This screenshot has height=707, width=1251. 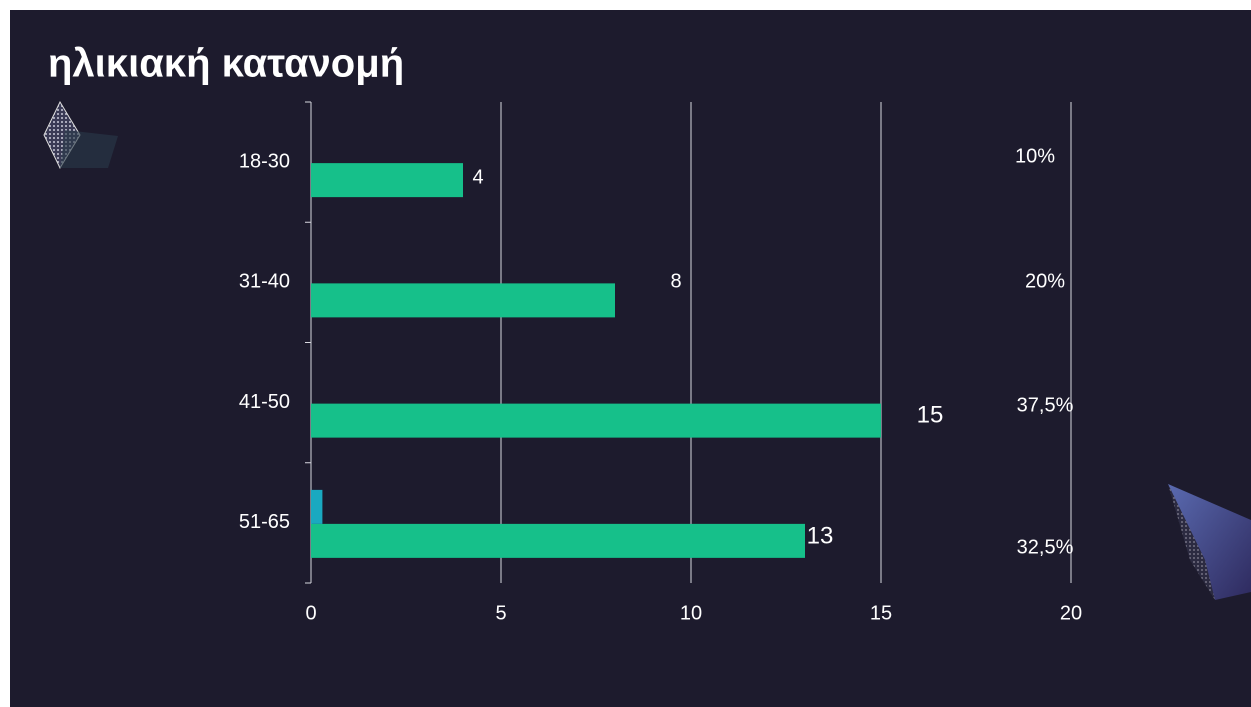 I want to click on y-tick-label: 41-50, so click(x=264, y=402).